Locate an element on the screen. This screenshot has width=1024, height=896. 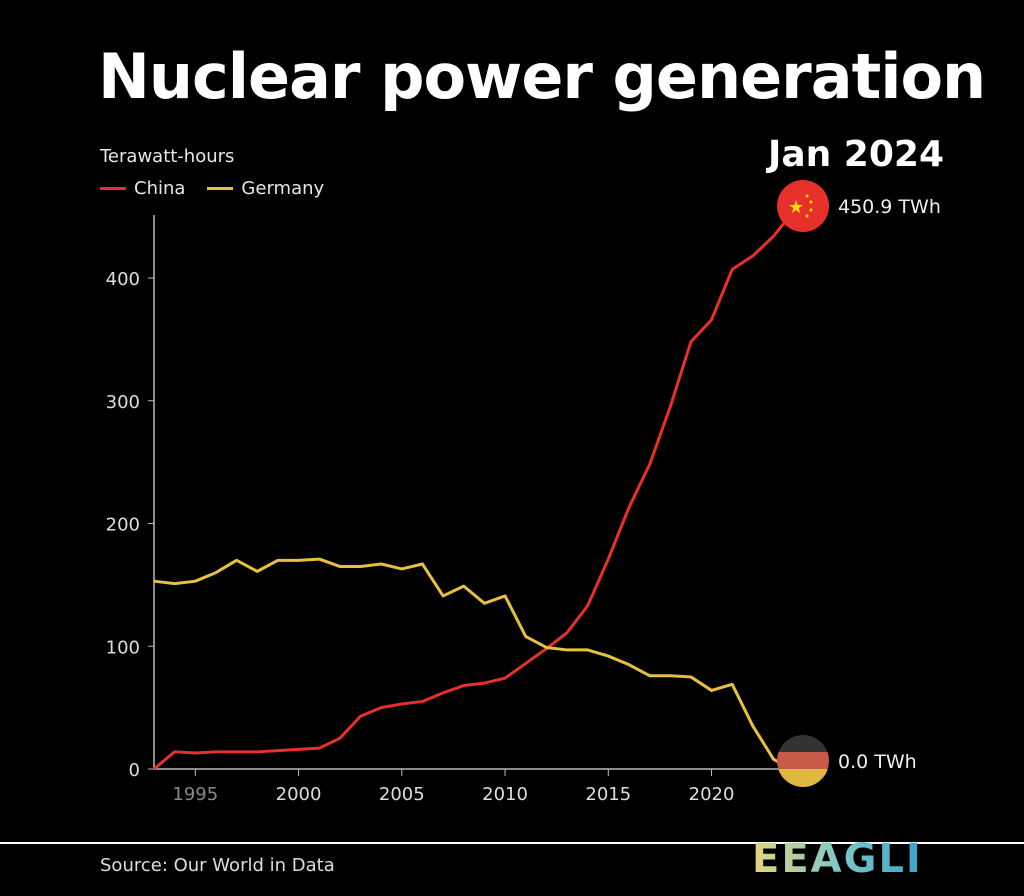
end-value-label: 450.9 TWh is located at coordinates (889, 207).